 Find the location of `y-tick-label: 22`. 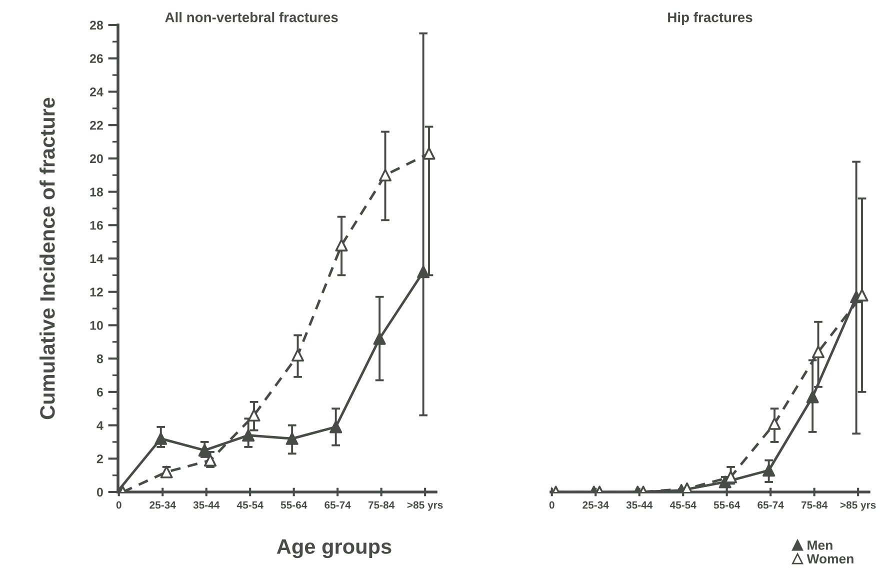

y-tick-label: 22 is located at coordinates (96, 125).